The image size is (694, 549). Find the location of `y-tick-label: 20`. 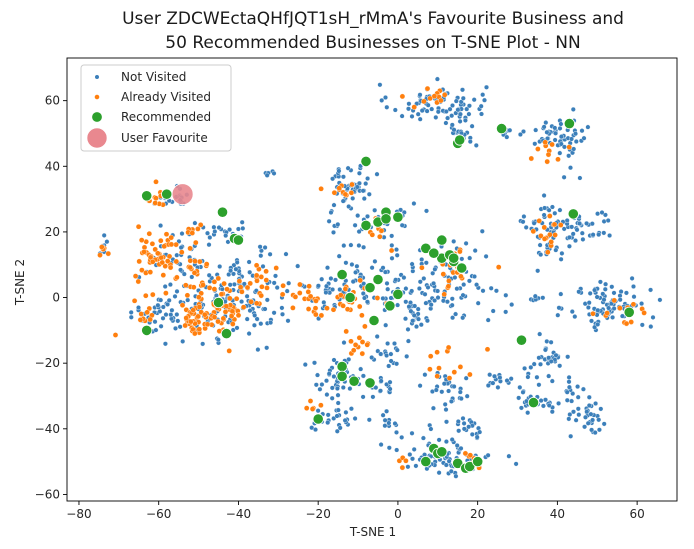

y-tick-label: 20 is located at coordinates (52, 232).